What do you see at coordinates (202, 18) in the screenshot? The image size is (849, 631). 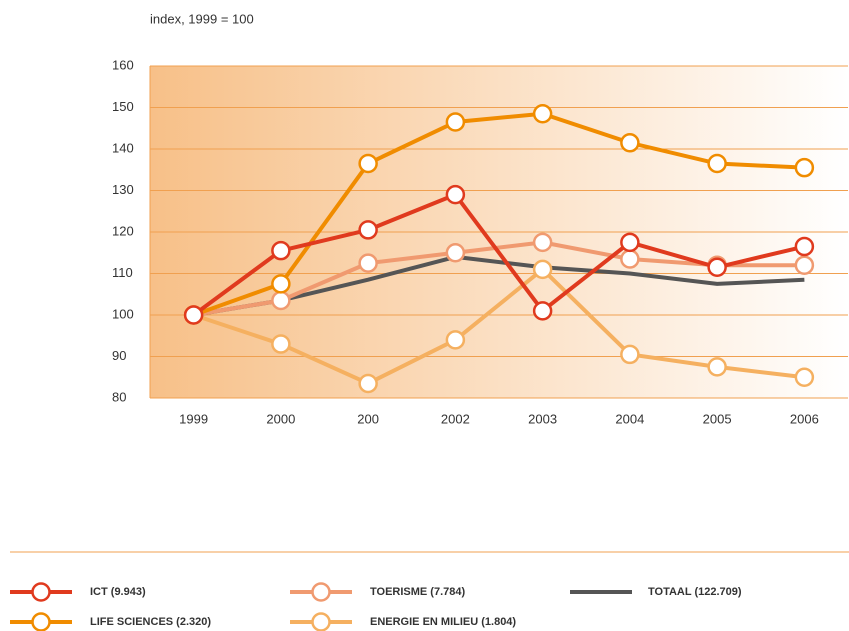 I see `chart-subtitle: index, 1999 = 100` at bounding box center [202, 18].